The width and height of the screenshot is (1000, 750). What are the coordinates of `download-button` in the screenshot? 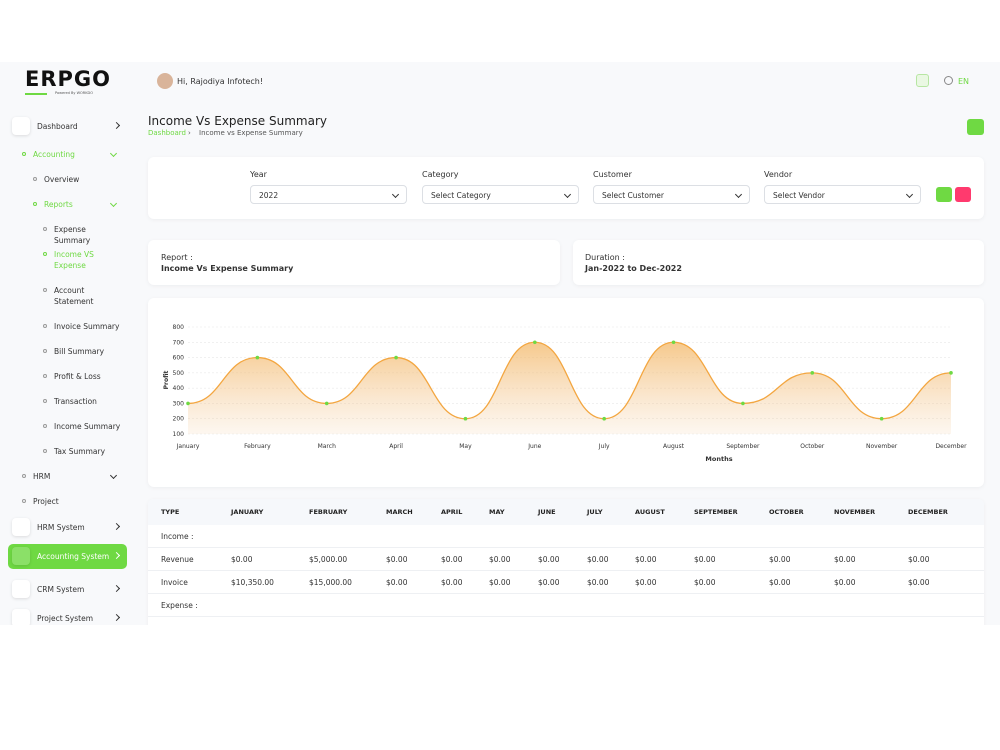 It's located at (975, 127).